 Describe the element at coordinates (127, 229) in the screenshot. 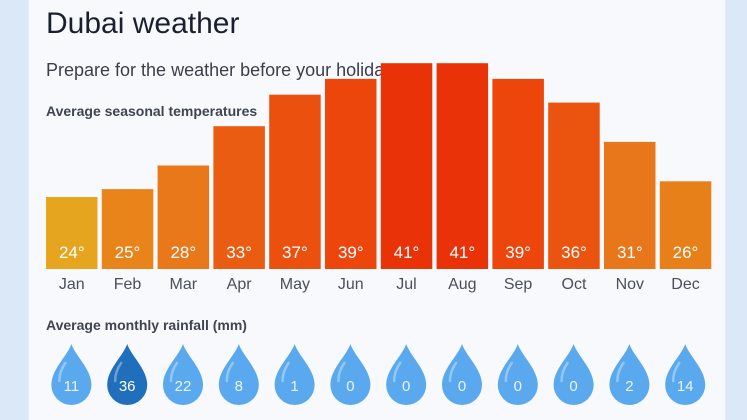

I see `temp-bar-feb` at that location.